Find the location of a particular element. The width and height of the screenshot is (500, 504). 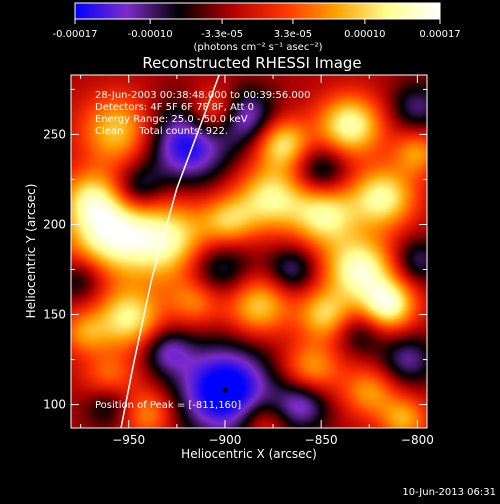

colorbar is located at coordinates (257, 11).